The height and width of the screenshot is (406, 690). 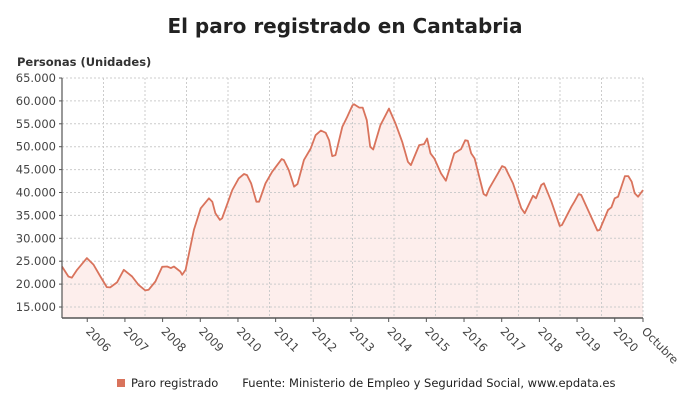 What do you see at coordinates (626, 339) in the screenshot?
I see `x-tick-label: 2020` at bounding box center [626, 339].